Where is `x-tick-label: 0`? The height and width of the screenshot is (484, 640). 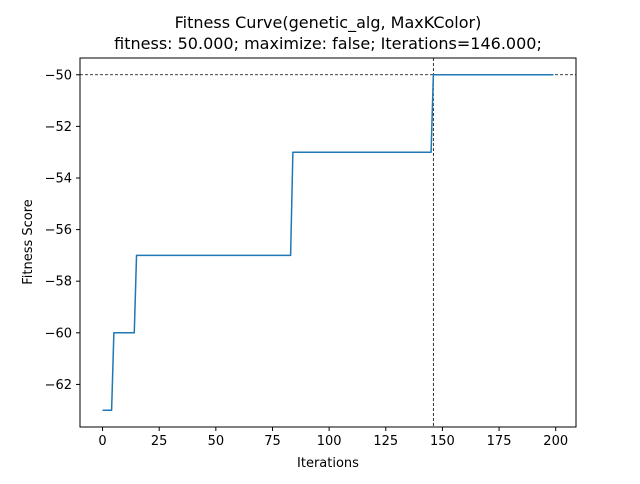
x-tick-label: 0 is located at coordinates (102, 441).